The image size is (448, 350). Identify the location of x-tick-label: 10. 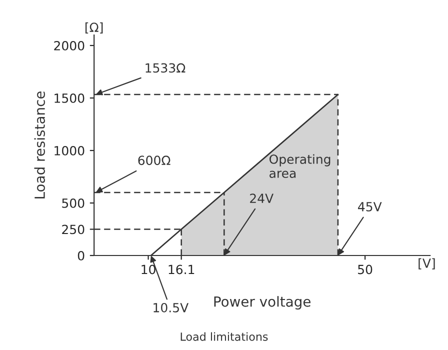
(149, 269).